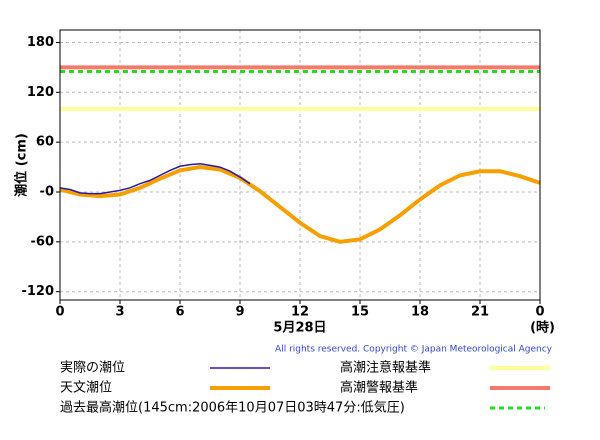 The width and height of the screenshot is (600, 440). I want to click on x-tick-label: 12, so click(300, 312).